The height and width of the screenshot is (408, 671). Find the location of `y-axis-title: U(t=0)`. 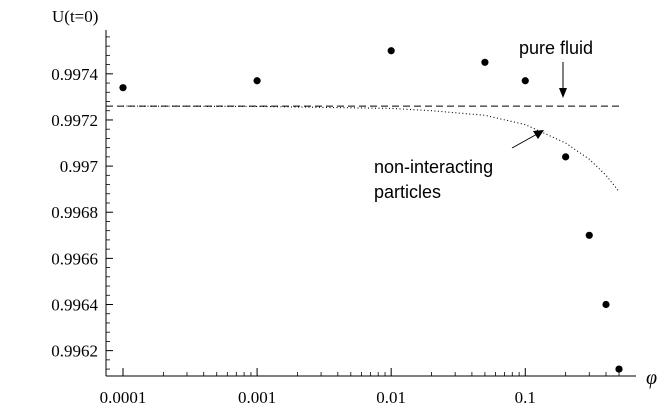

y-axis-title: U(t=0) is located at coordinates (75, 16).